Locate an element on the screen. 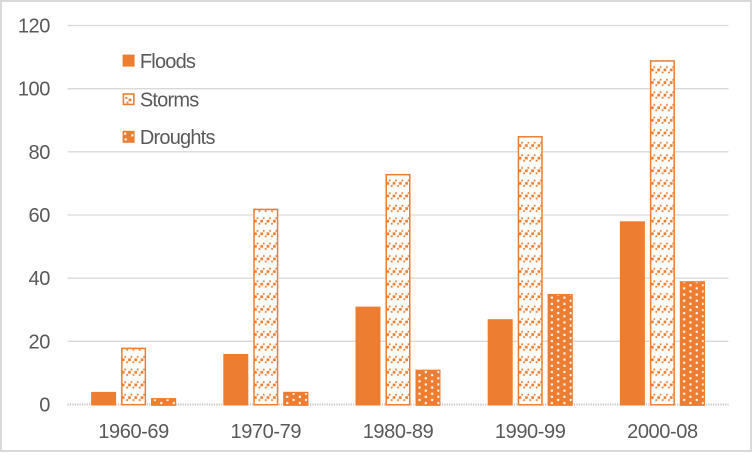 Image resolution: width=752 pixels, height=457 pixels. svg-text: 40 is located at coordinates (40, 279).